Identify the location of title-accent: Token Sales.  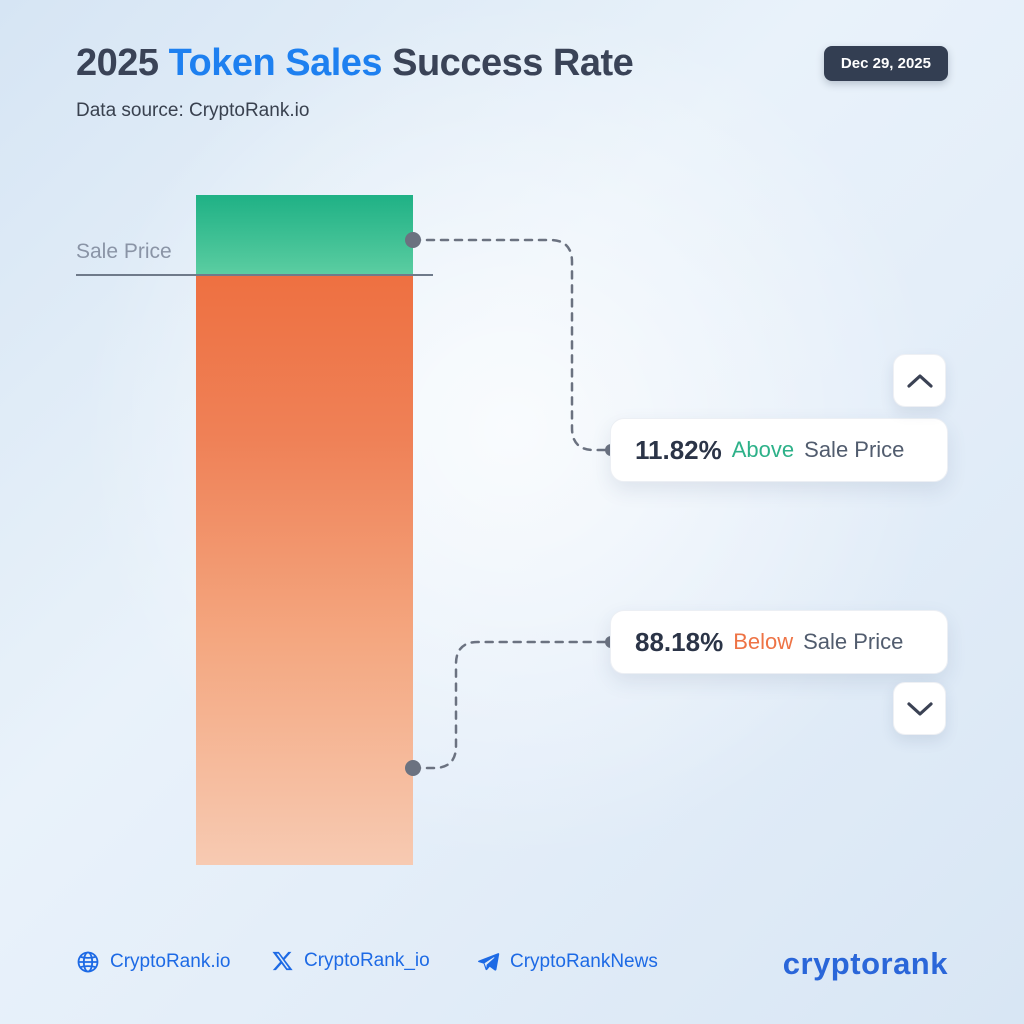
(275, 63).